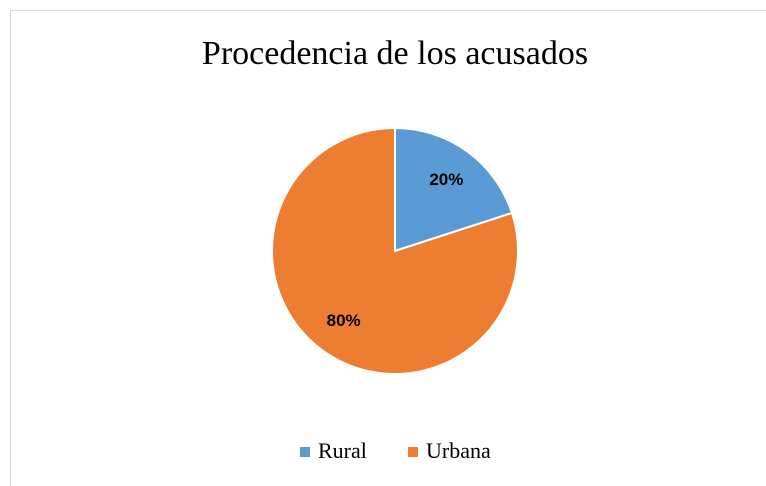 Image resolution: width=766 pixels, height=486 pixels. I want to click on data-label: 20%, so click(446, 179).